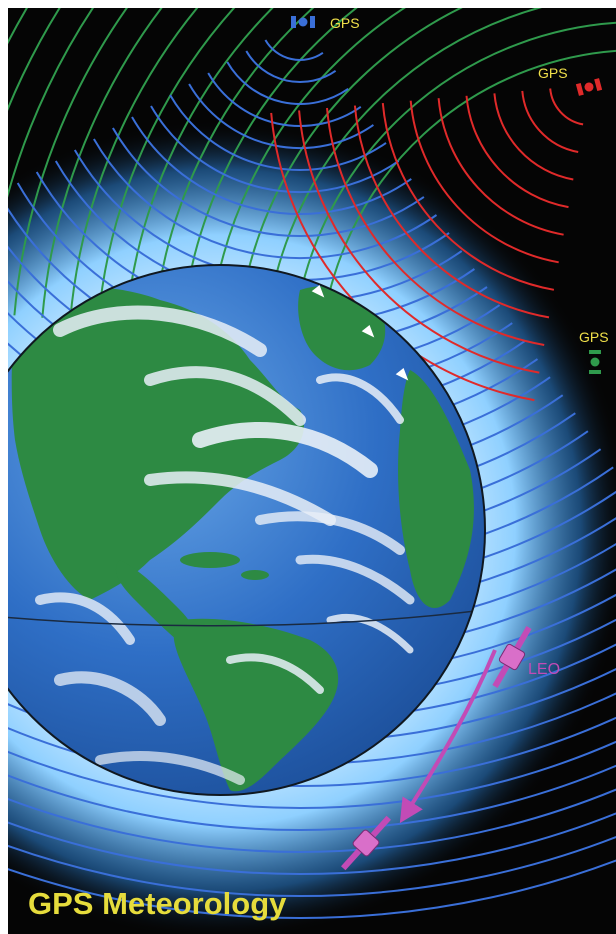  Describe the element at coordinates (448, 736) in the screenshot. I see `leo-orbit-arrow` at that location.